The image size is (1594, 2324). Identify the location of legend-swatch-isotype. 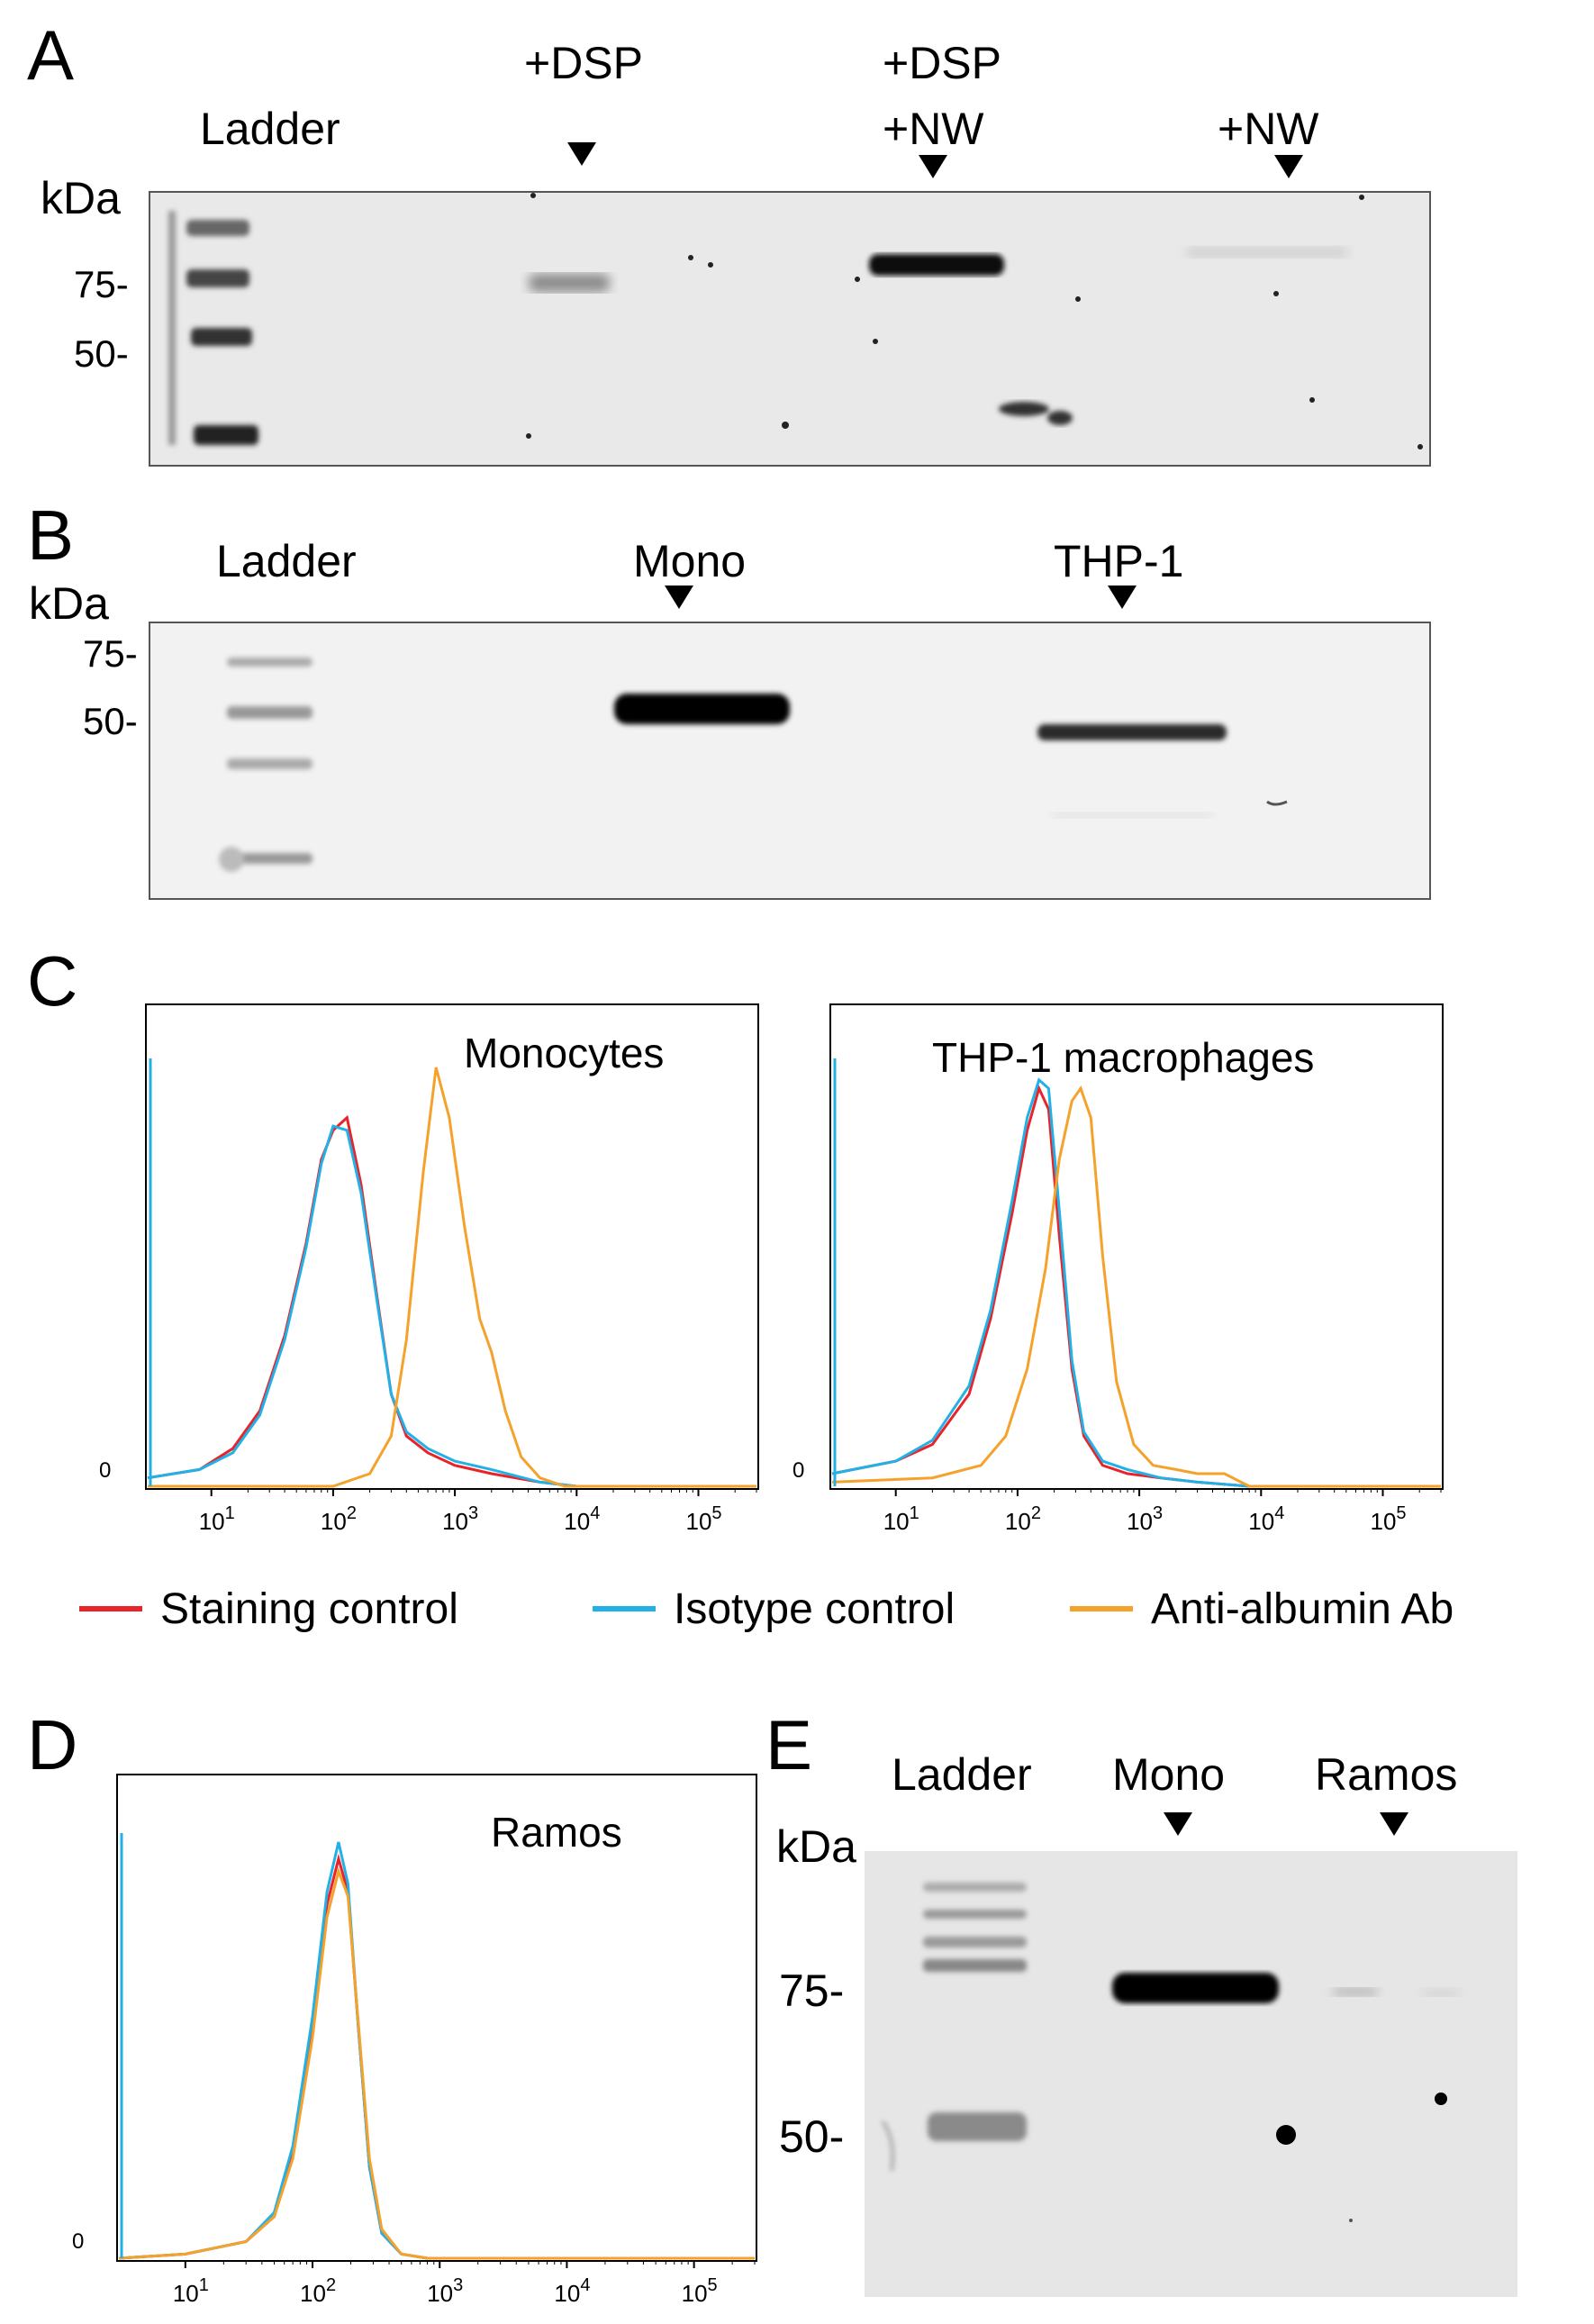
(624, 1608).